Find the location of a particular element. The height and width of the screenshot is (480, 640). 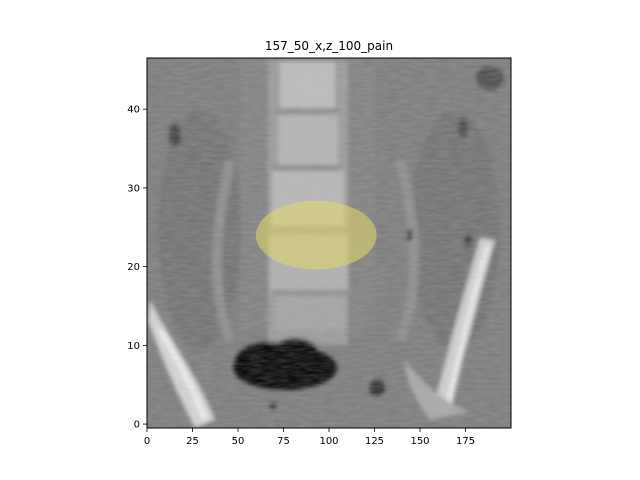

y-axis: 0 10 20 30 40 is located at coordinates (137, 268).